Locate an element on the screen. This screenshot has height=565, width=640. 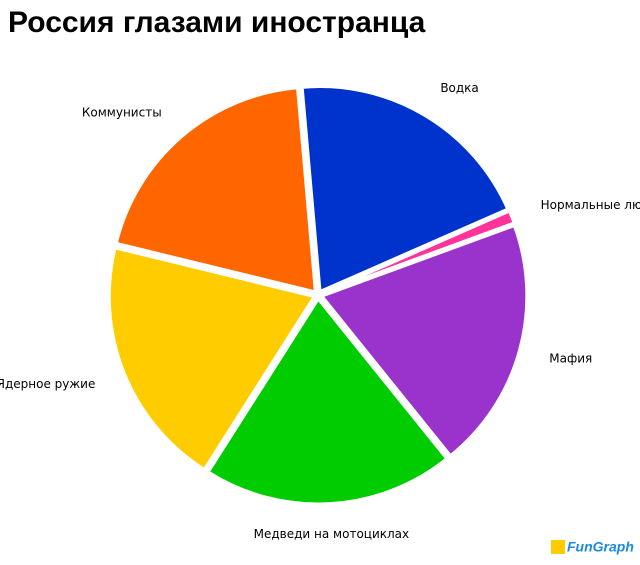
slice-label: Нормальные люди is located at coordinates (590, 205).